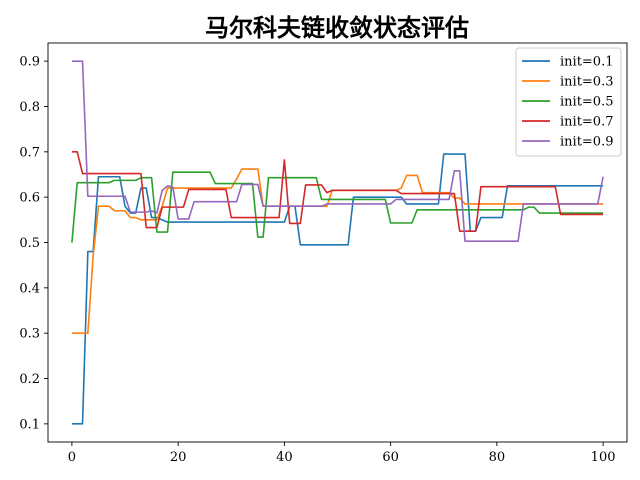 This screenshot has width=640, height=480. What do you see at coordinates (586, 122) in the screenshot?
I see `legend-label: init=0.7` at bounding box center [586, 122].